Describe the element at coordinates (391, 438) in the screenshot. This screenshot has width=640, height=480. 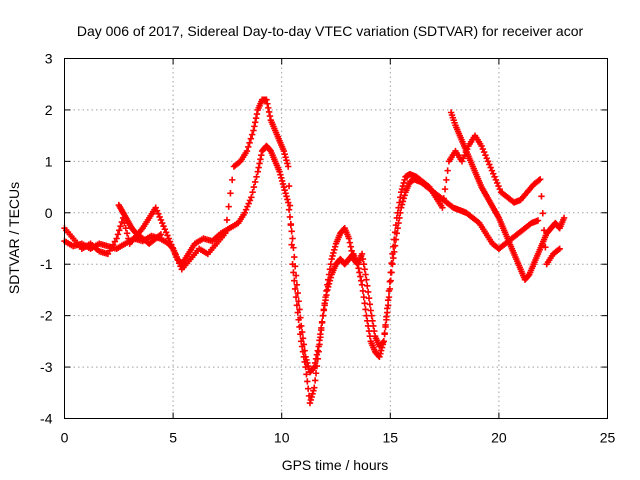
I see `x-tick-label: 15` at that location.